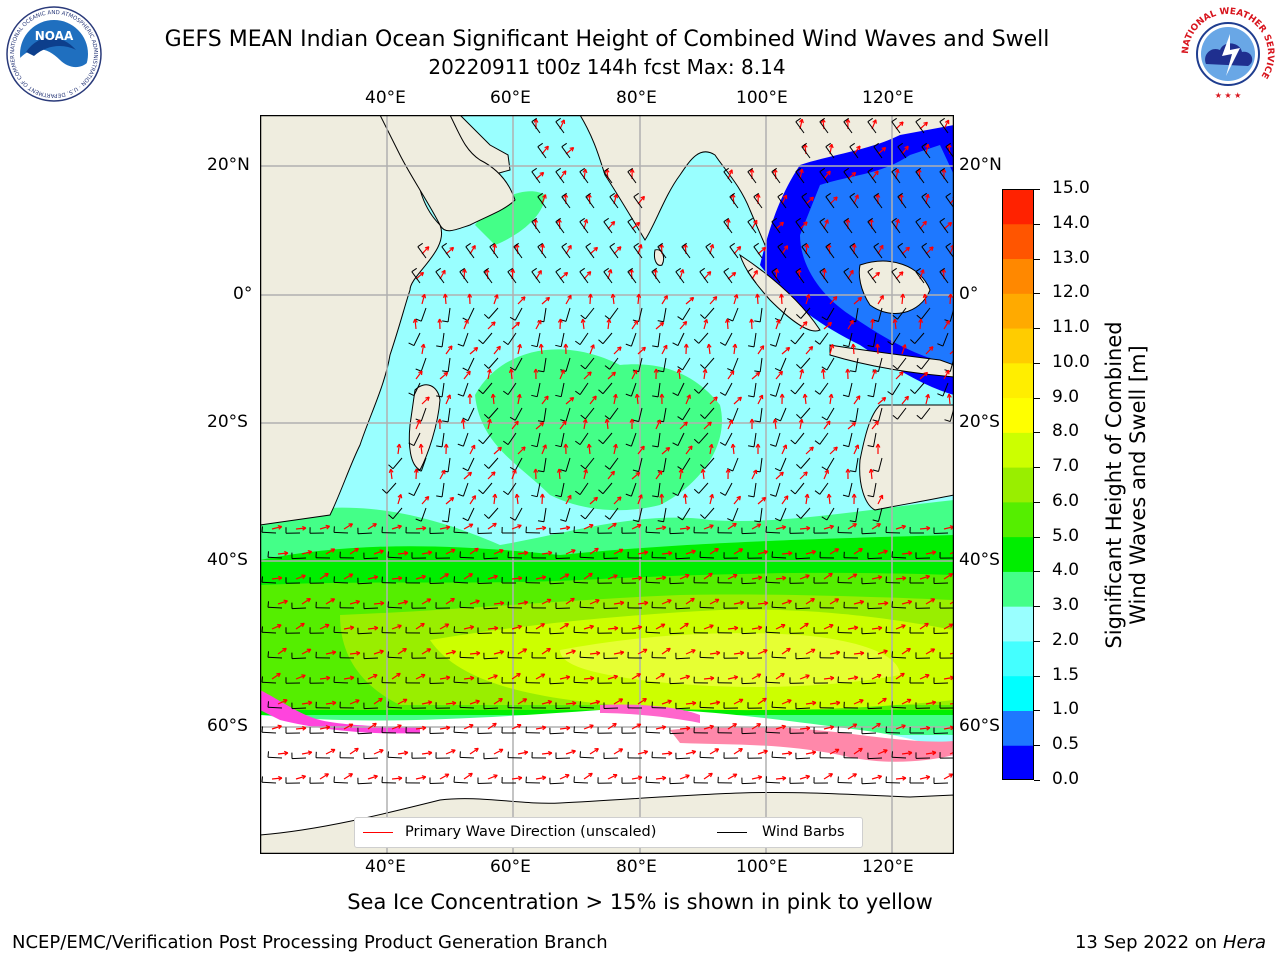  Describe the element at coordinates (385, 98) in the screenshot. I see `lon-top-40e: 40°E` at that location.